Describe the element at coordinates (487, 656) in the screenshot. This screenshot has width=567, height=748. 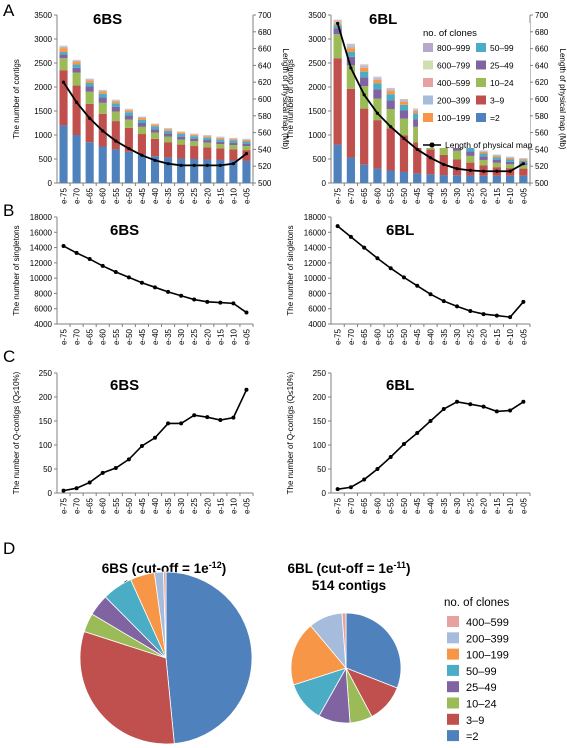
I see `legend-d-label-100-199: 100–199` at that location.